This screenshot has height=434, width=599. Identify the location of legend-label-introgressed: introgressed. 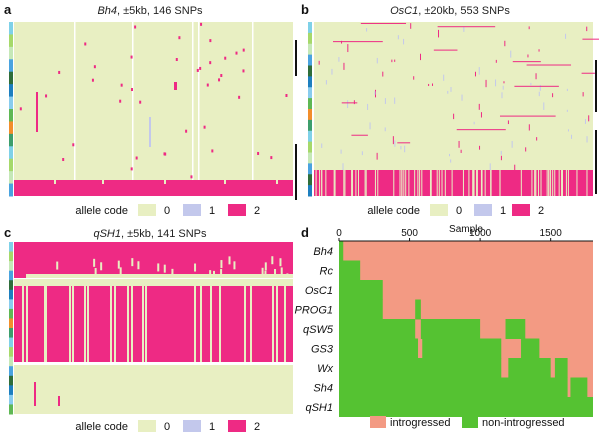
(420, 423).